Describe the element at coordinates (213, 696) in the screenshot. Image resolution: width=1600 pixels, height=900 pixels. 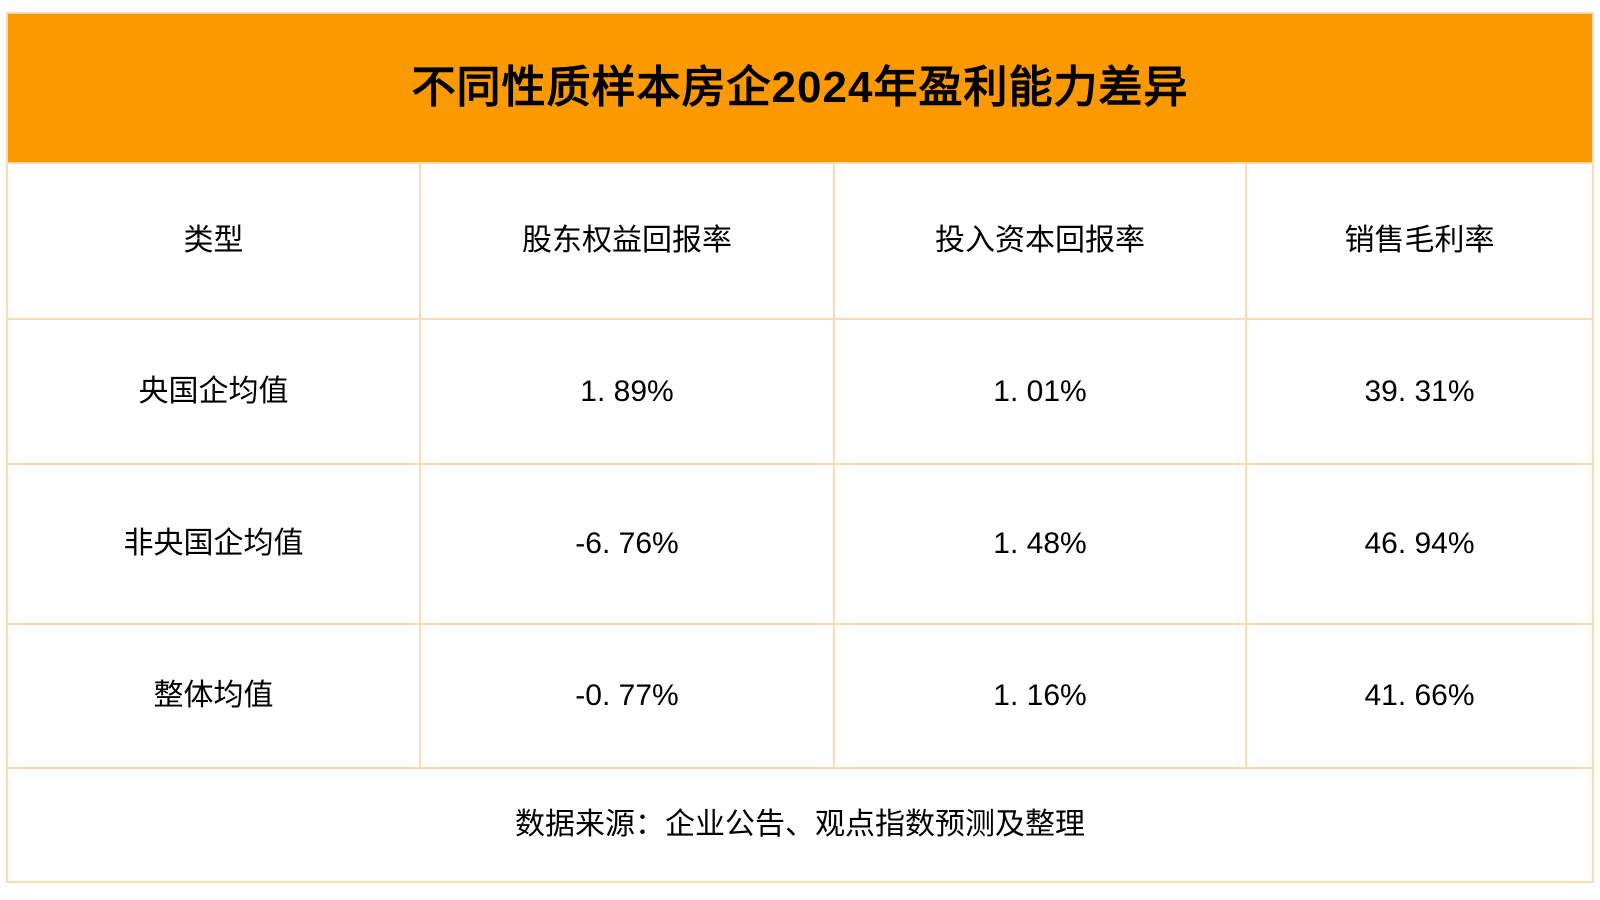
I see `row-label: 整体均值` at that location.